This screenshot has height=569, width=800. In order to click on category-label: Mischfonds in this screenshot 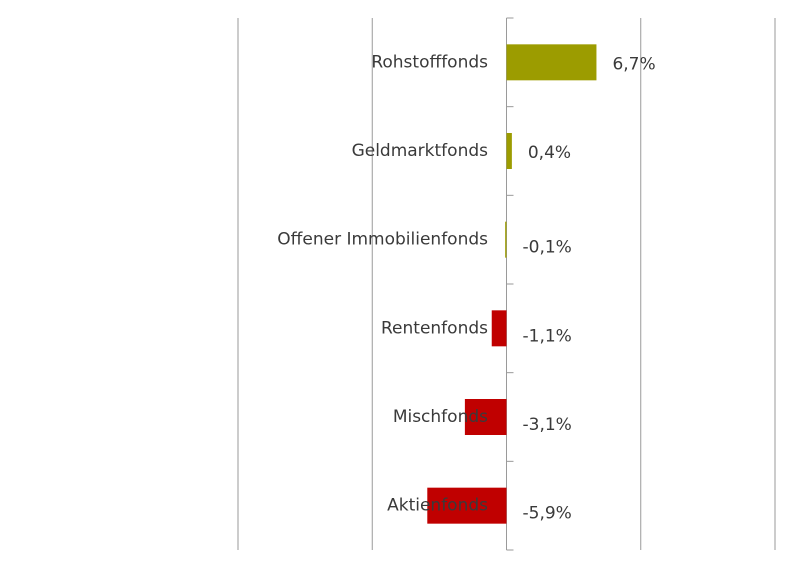, I will do `click(440, 417)`.